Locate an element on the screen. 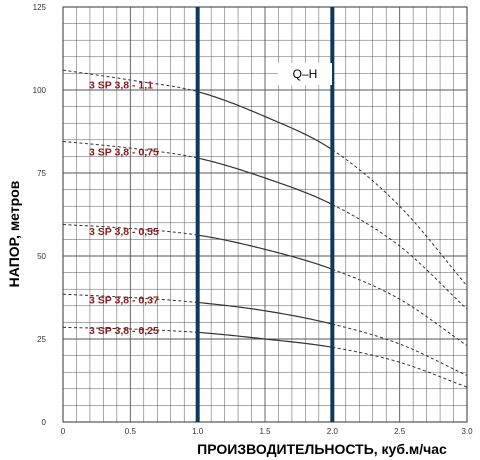 This screenshot has width=480, height=460. x-tick-label: 1.5 is located at coordinates (265, 431).